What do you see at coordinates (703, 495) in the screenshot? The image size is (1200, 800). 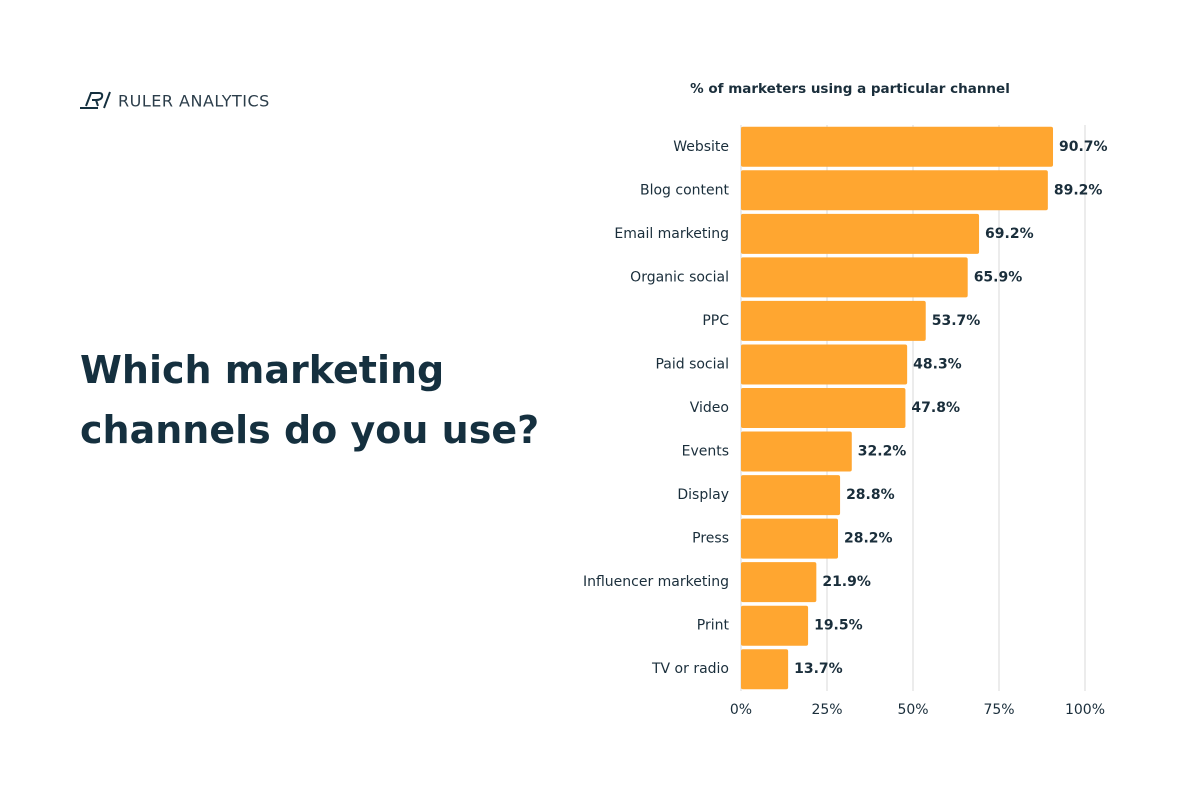 I see `y-tick-label: Display` at bounding box center [703, 495].